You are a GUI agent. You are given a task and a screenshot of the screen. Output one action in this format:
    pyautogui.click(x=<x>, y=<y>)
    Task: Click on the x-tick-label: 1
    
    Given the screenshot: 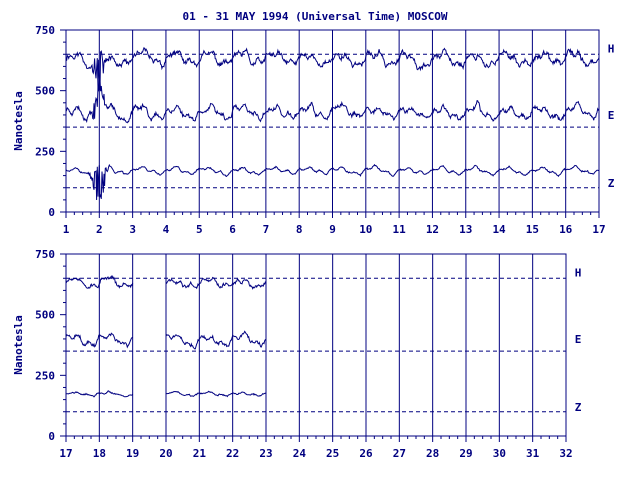 What is the action you would take?
    pyautogui.click(x=66, y=229)
    